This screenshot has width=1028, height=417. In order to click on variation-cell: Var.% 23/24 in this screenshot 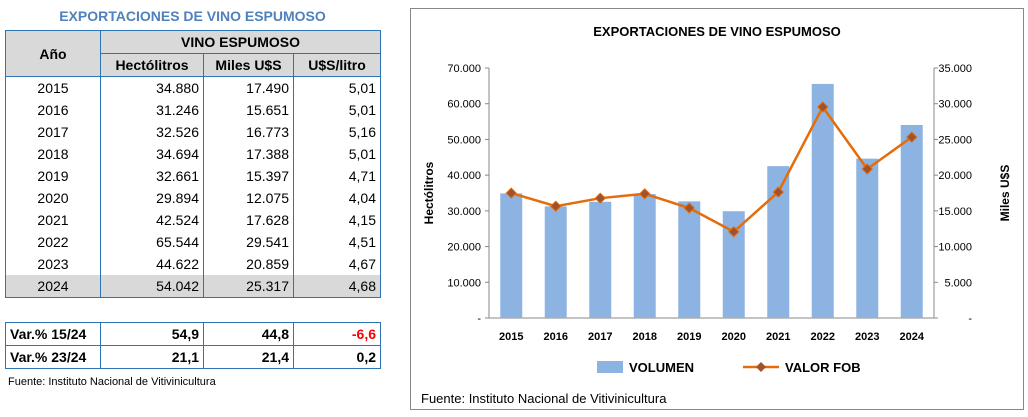, I will do `click(53, 357)`.